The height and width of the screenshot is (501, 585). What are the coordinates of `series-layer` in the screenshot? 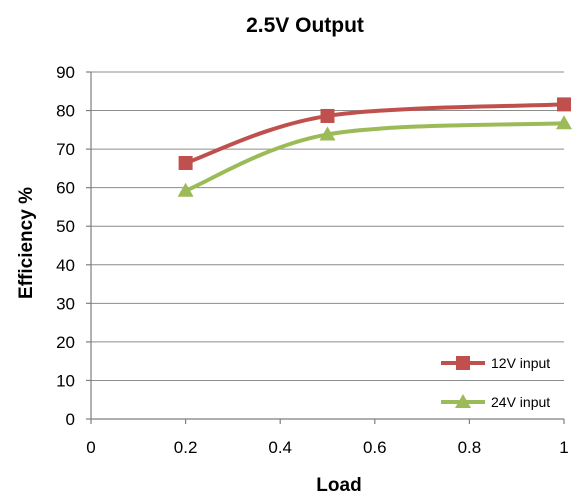 It's located at (374, 147).